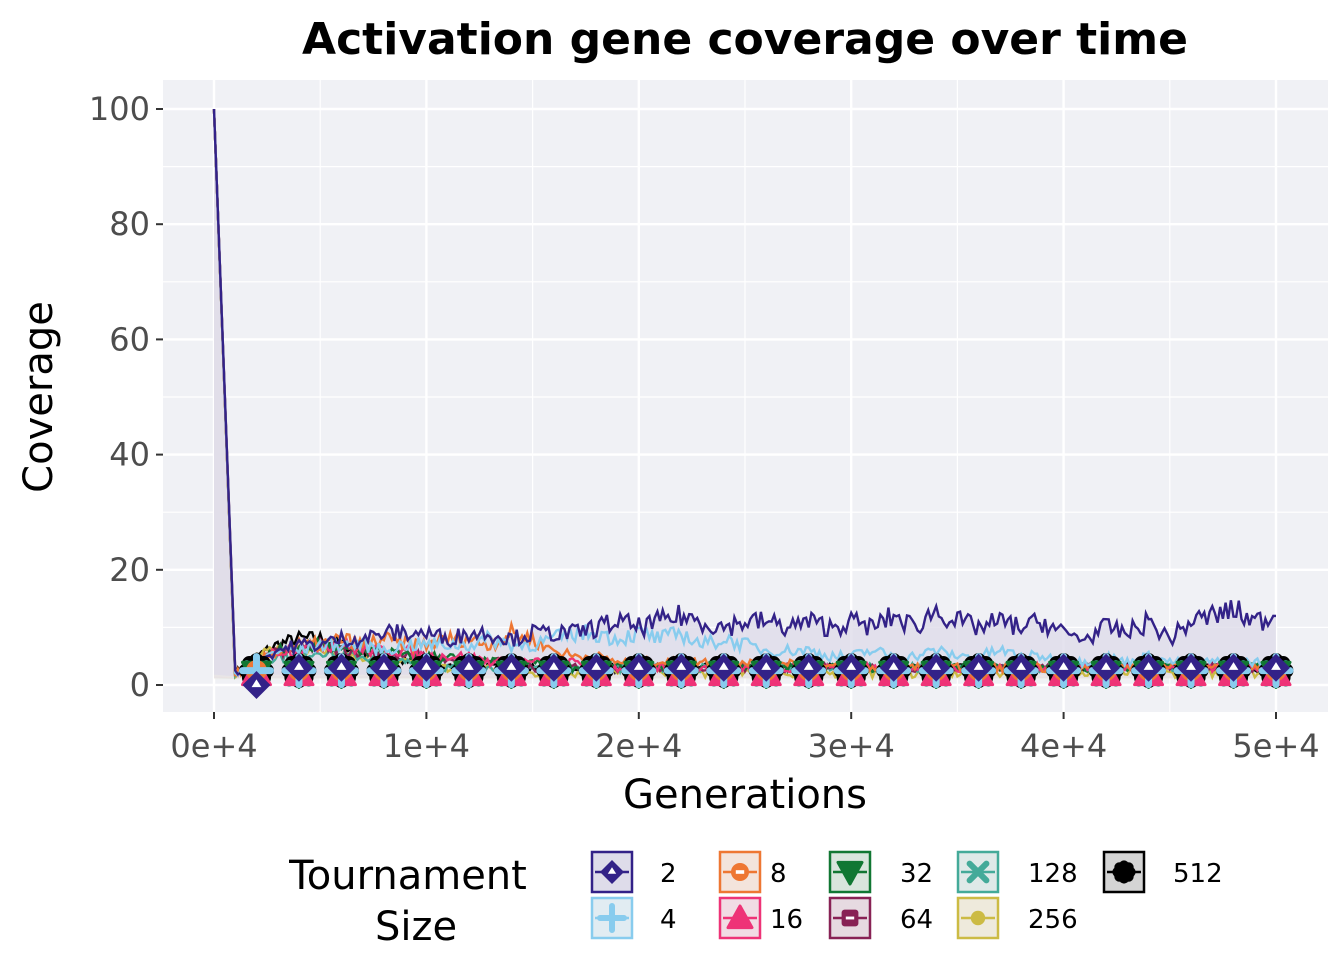 This screenshot has height=964, width=1344. Describe the element at coordinates (416, 927) in the screenshot. I see `legend-title-line-2: Size` at that location.